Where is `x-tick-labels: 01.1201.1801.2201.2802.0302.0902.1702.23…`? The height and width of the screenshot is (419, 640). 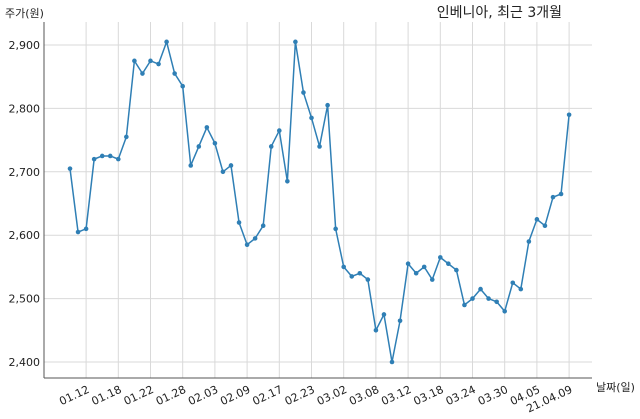 x-tick-labels: 01.1201.1801.2201.2802.0302.0902.1702.23… is located at coordinates (315, 399).